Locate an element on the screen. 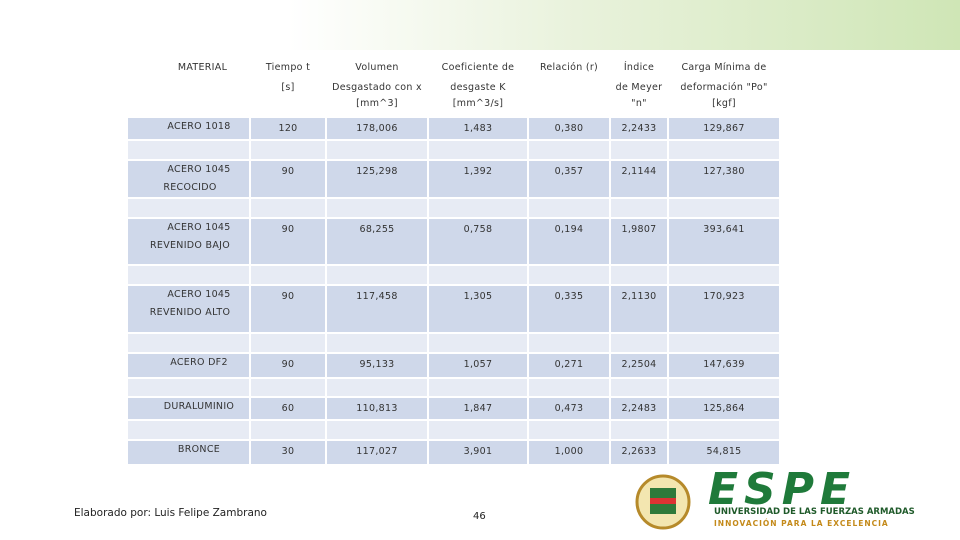 The height and width of the screenshot is (540, 960). value-text: 2,2504 is located at coordinates (639, 364).